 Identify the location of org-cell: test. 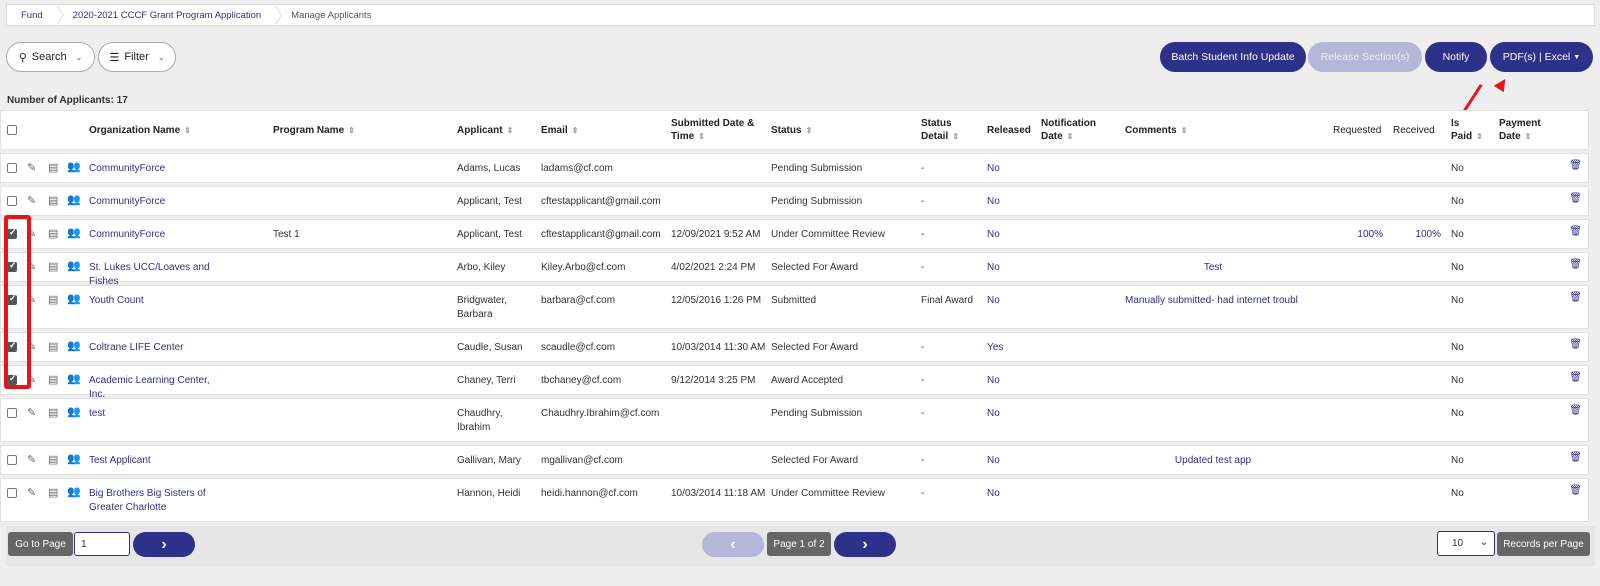
(97, 413).